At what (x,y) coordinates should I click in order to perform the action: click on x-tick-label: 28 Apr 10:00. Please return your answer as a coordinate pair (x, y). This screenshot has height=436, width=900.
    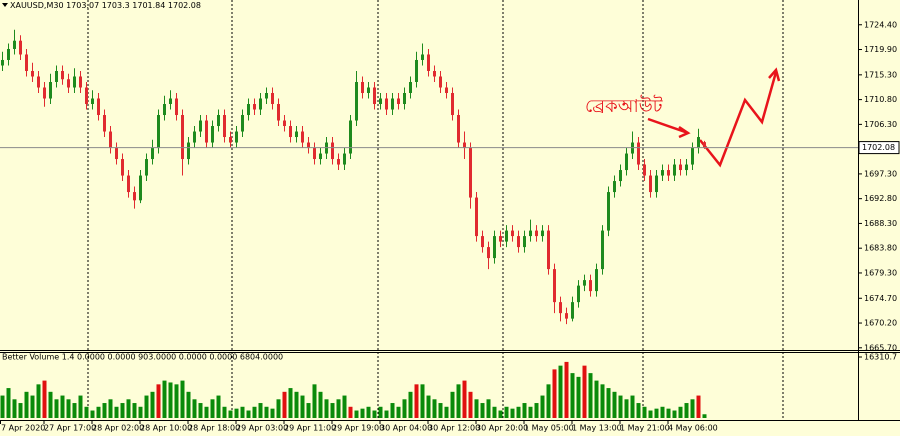
    Looking at the image, I should click on (166, 428).